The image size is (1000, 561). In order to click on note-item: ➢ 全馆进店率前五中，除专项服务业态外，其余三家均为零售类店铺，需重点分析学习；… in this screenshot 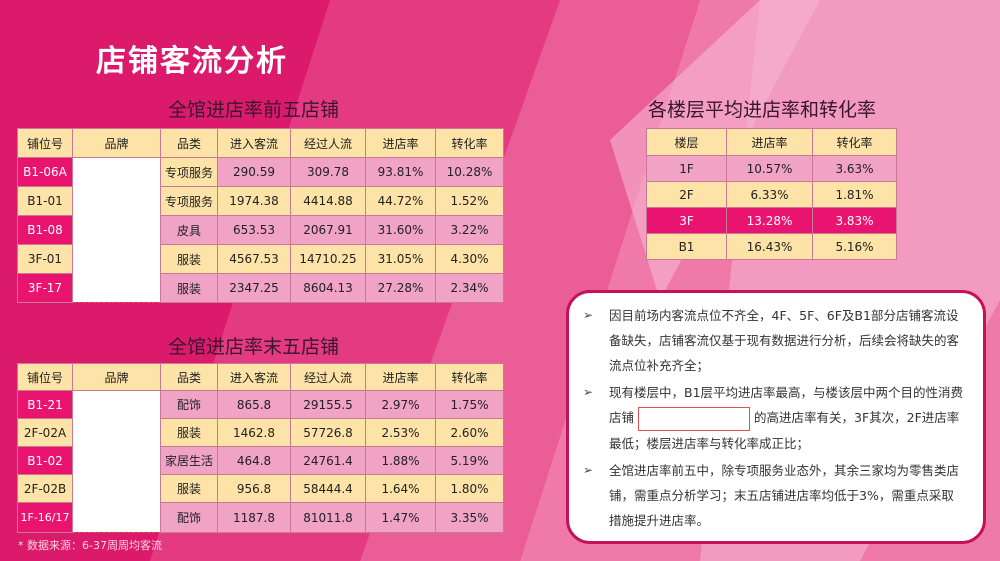, I will do `click(774, 495)`.